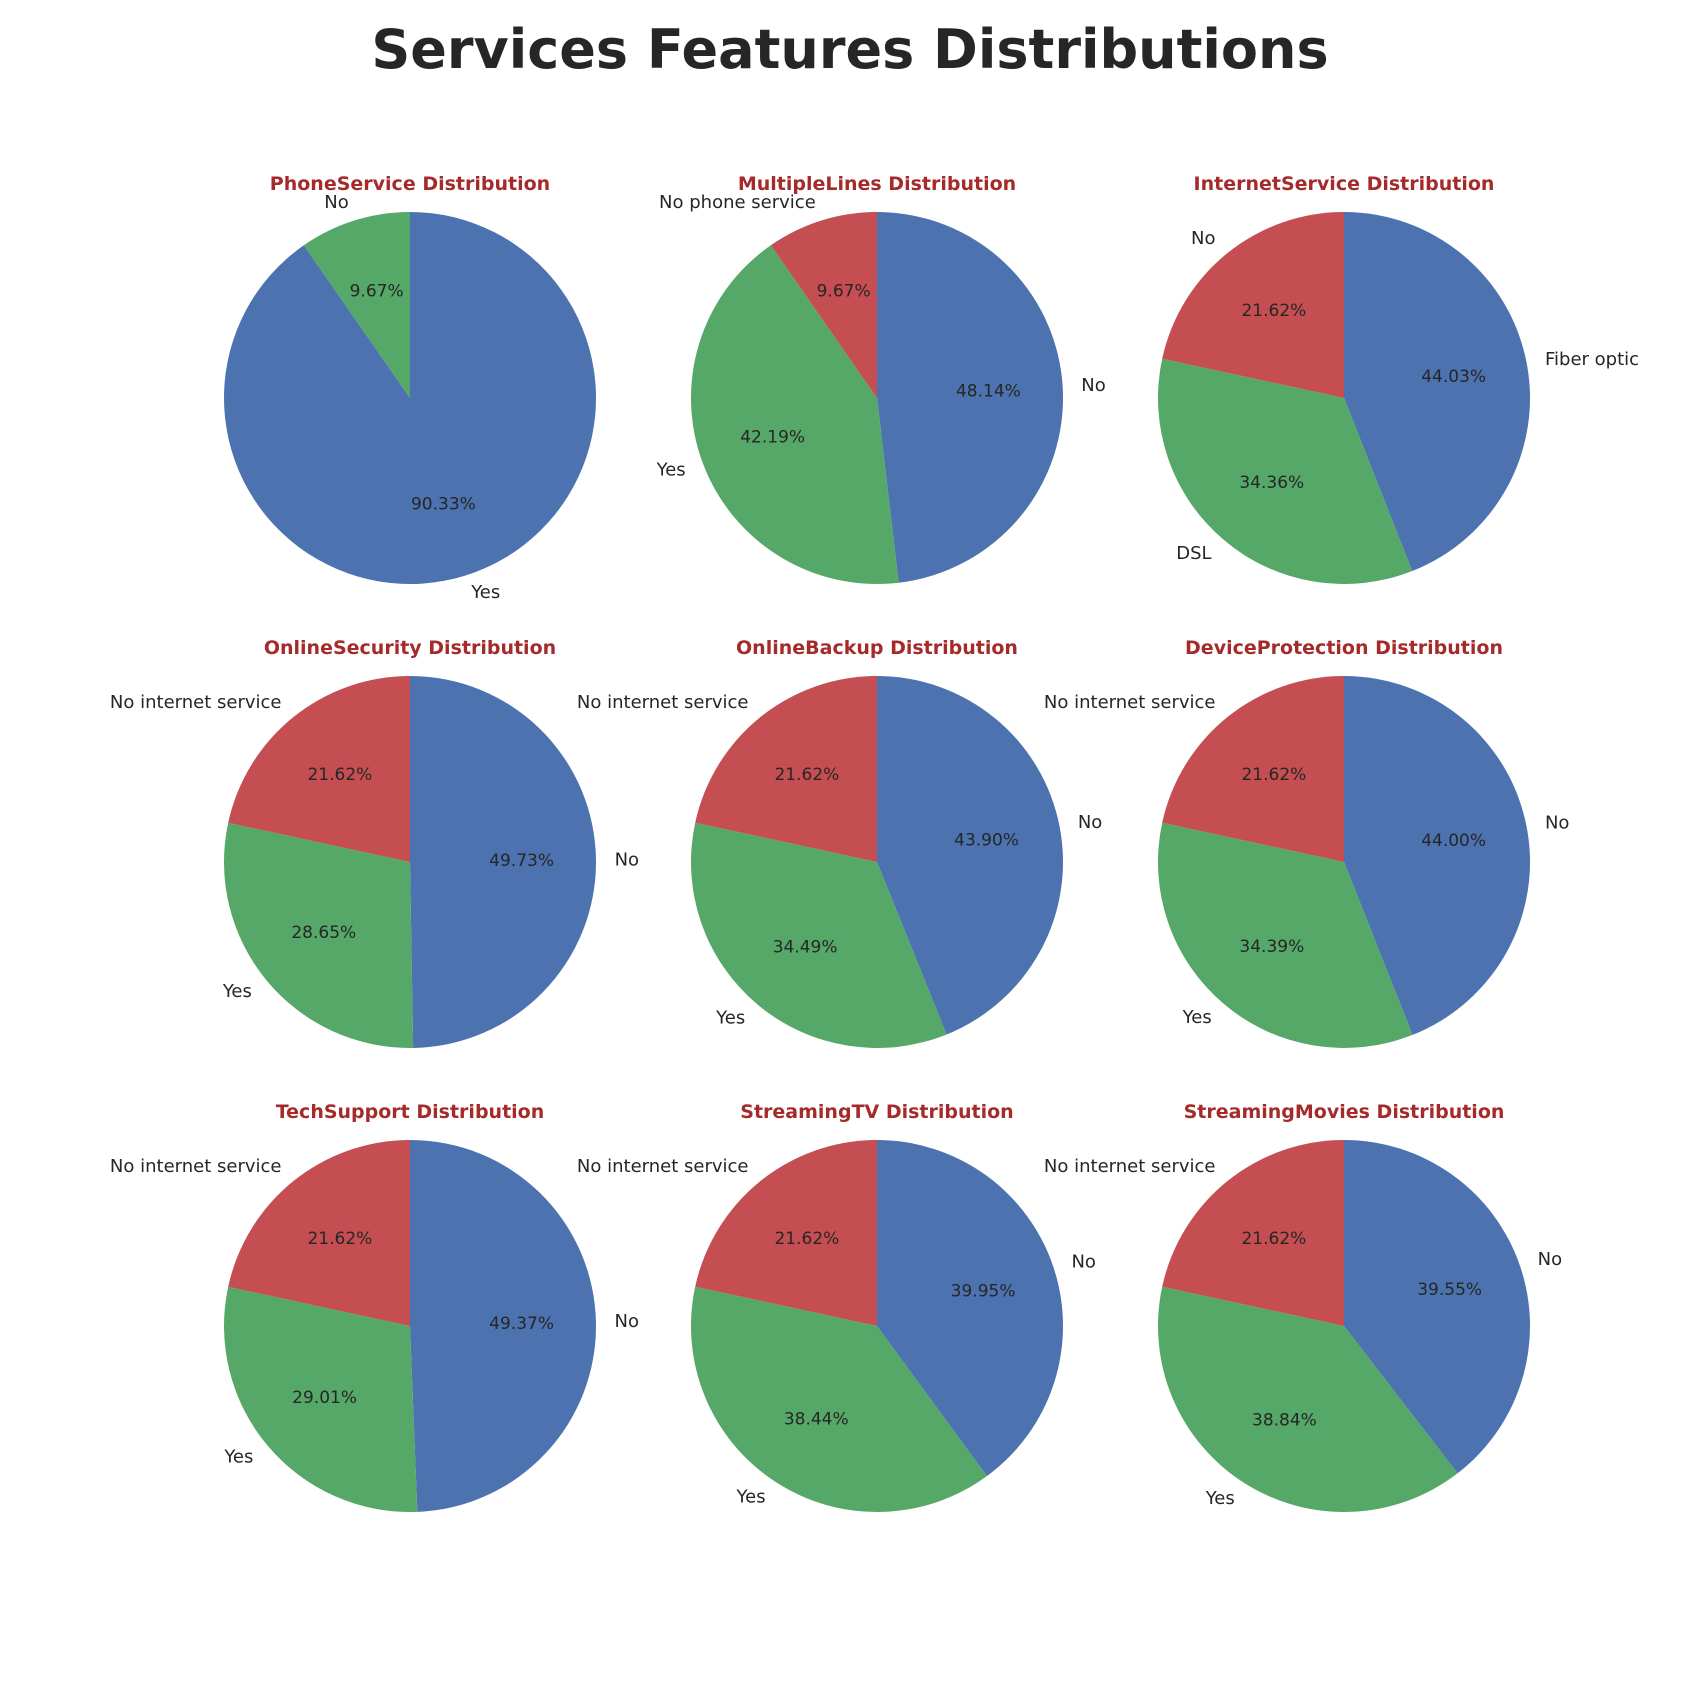  I want to click on pie-title: OnlineSecurity Distribution, so click(410, 648).